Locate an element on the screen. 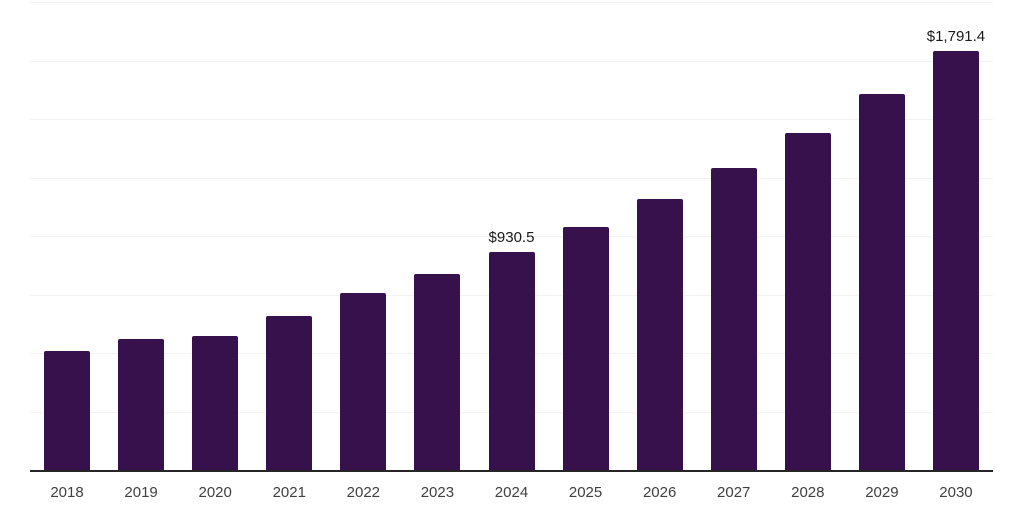 This screenshot has width=1024, height=512. x-tick-label-2021: 2021 is located at coordinates (289, 492).